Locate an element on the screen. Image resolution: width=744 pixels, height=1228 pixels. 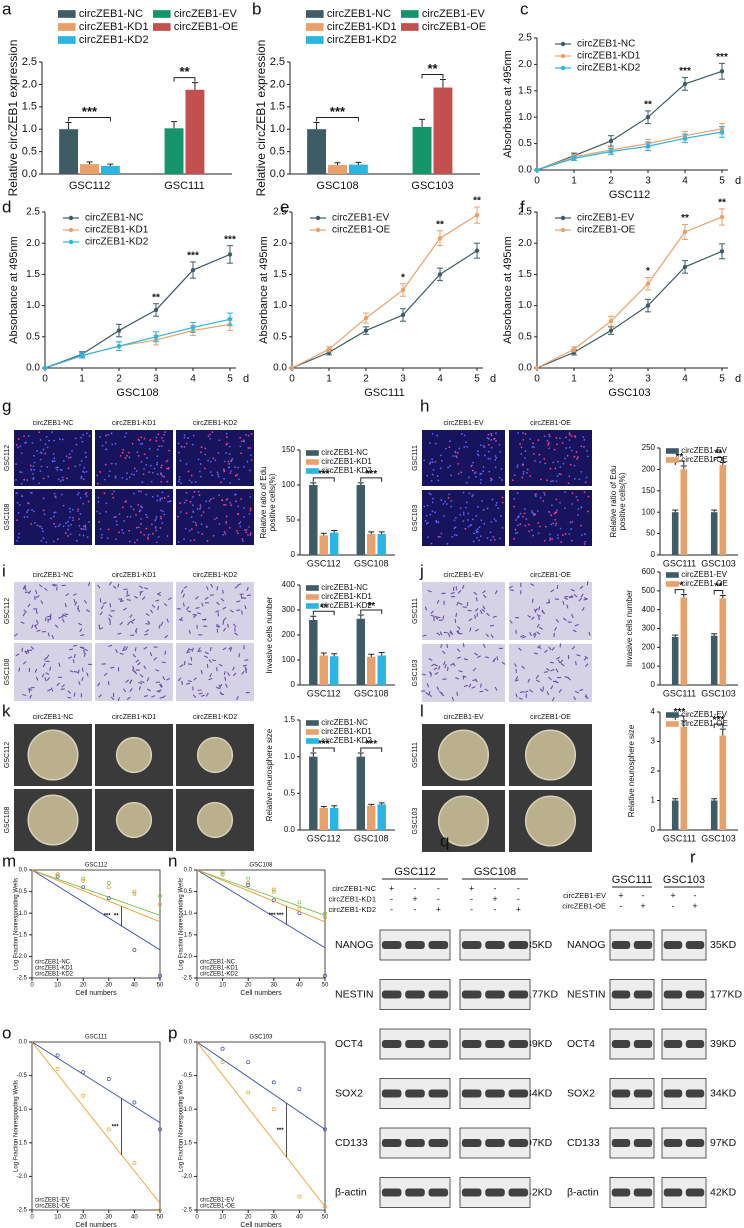
y-tick-label: -2.5 is located at coordinates (187, 1211).